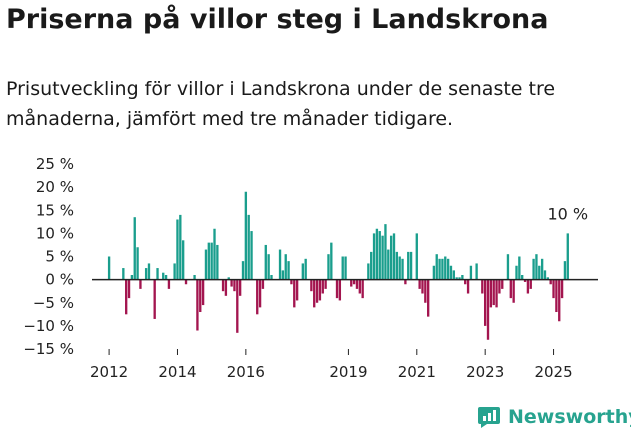 The image size is (631, 439). What do you see at coordinates (48, 349) in the screenshot?
I see `y-tick-label: −15 %` at bounding box center [48, 349].